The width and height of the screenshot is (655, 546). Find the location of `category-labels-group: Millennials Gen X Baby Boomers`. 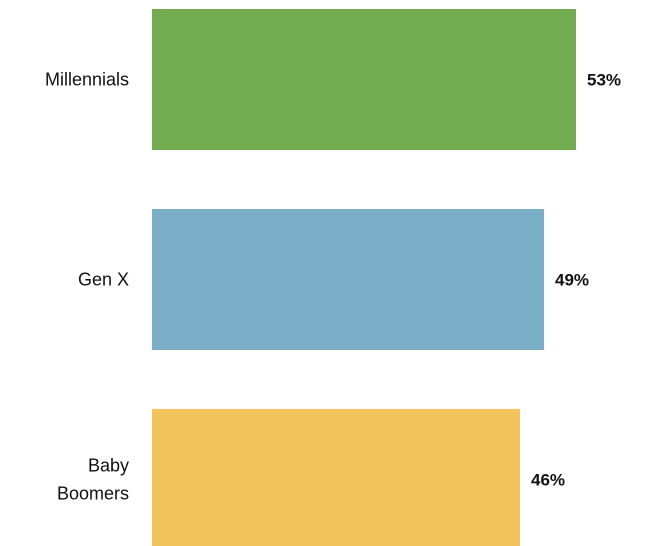

category-labels-group: Millennials Gen X Baby Boomers is located at coordinates (87, 287).